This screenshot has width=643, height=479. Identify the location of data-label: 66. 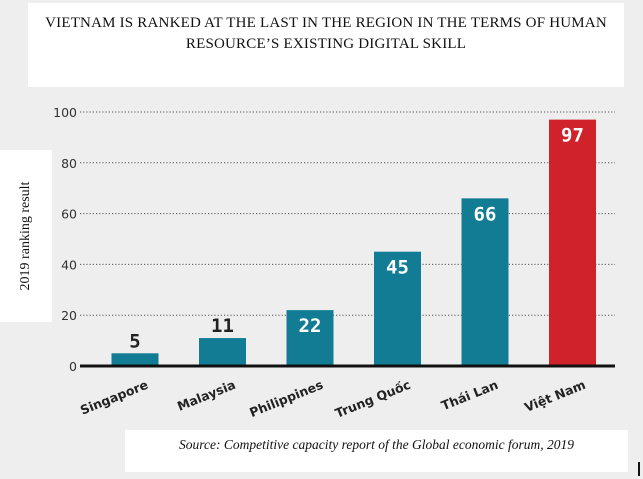
(485, 214).